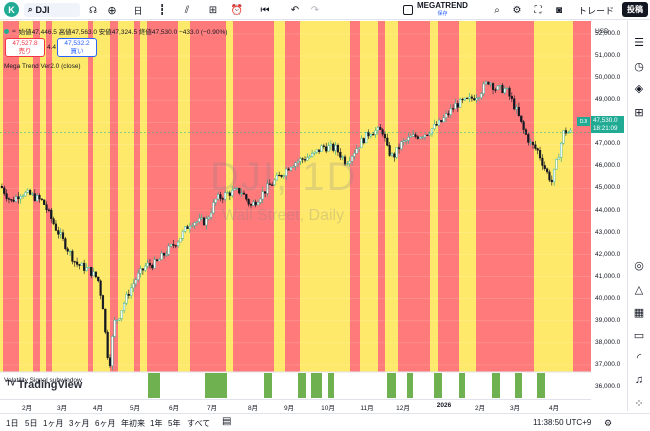  I want to click on range-3m: 3ヶ月, so click(79, 423).